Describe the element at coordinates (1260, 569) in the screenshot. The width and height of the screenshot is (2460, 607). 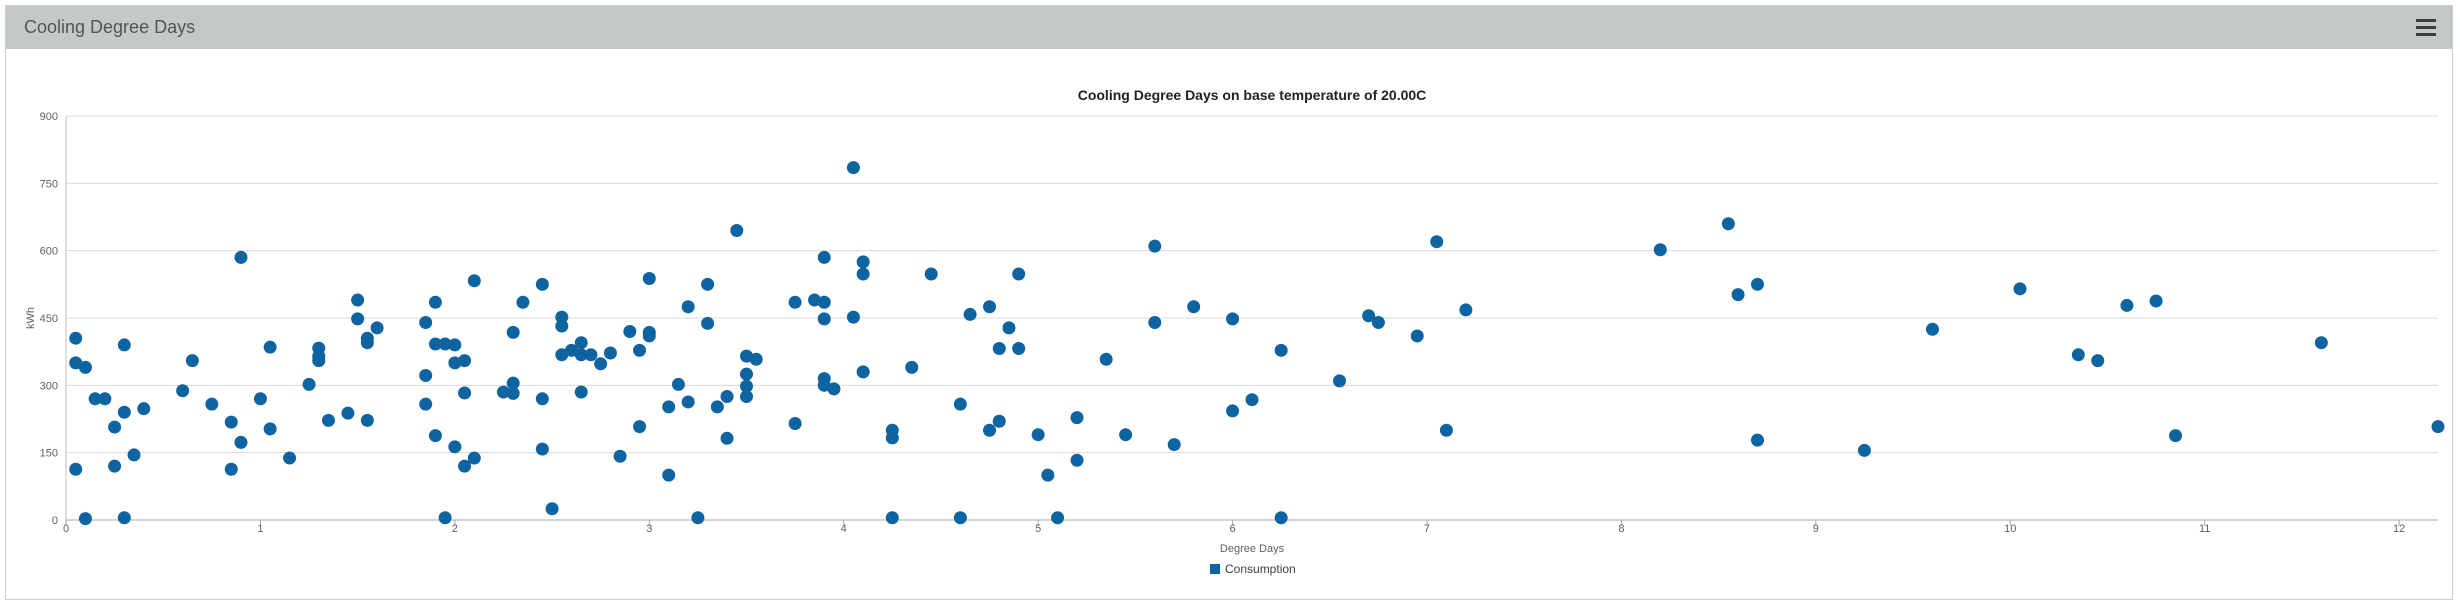
I see `legend-label: Consumption` at that location.